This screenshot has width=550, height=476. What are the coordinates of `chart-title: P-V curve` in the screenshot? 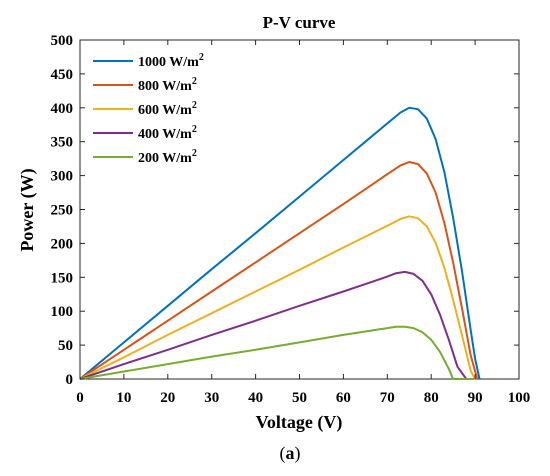 It's located at (299, 22).